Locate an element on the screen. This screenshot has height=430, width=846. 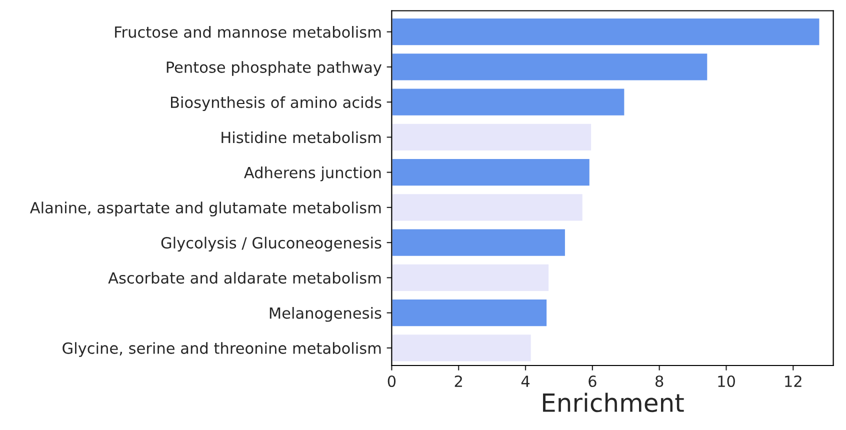
x-tick-label: 4 is located at coordinates (525, 381).